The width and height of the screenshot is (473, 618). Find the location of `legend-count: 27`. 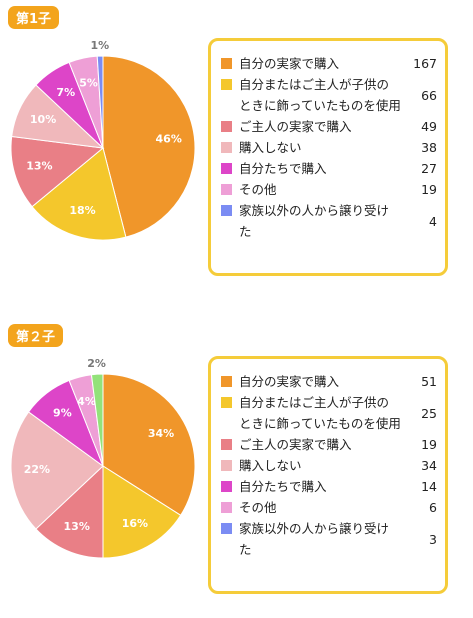

legend-count: 27 is located at coordinates (429, 168).